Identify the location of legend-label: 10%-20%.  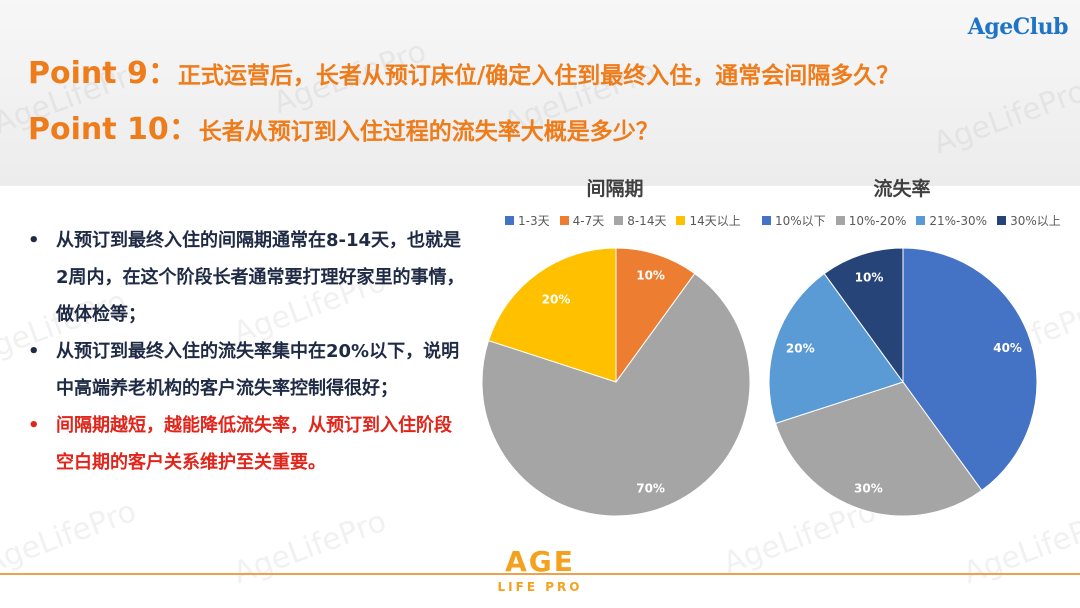
(877, 220).